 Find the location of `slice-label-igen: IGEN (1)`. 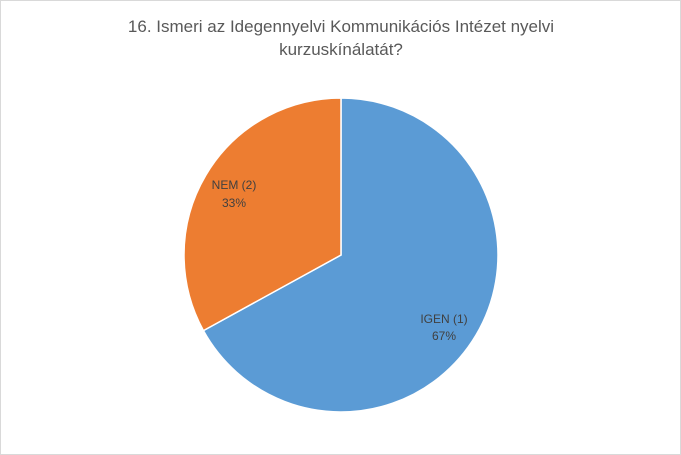

slice-label-igen: IGEN (1) is located at coordinates (443, 319).